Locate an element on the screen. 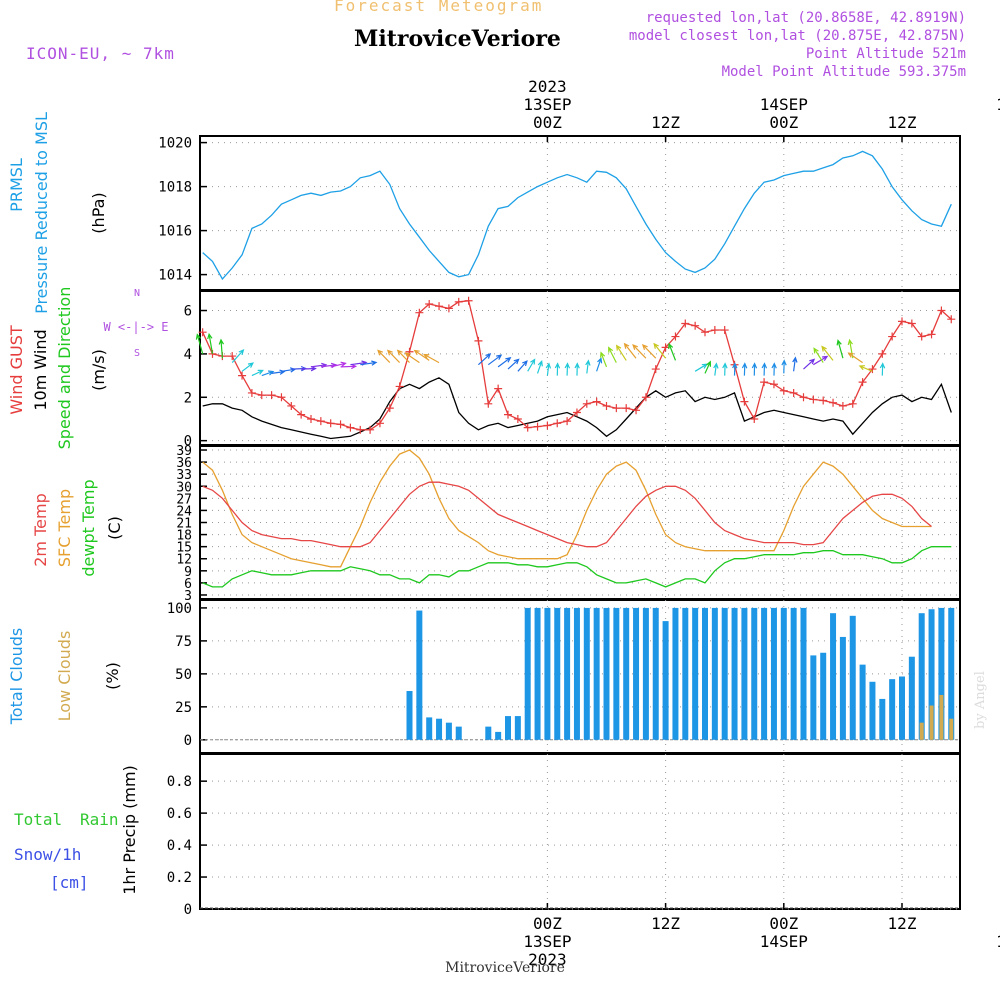  point-altitude: Point Altitude 521m is located at coordinates (885, 54).